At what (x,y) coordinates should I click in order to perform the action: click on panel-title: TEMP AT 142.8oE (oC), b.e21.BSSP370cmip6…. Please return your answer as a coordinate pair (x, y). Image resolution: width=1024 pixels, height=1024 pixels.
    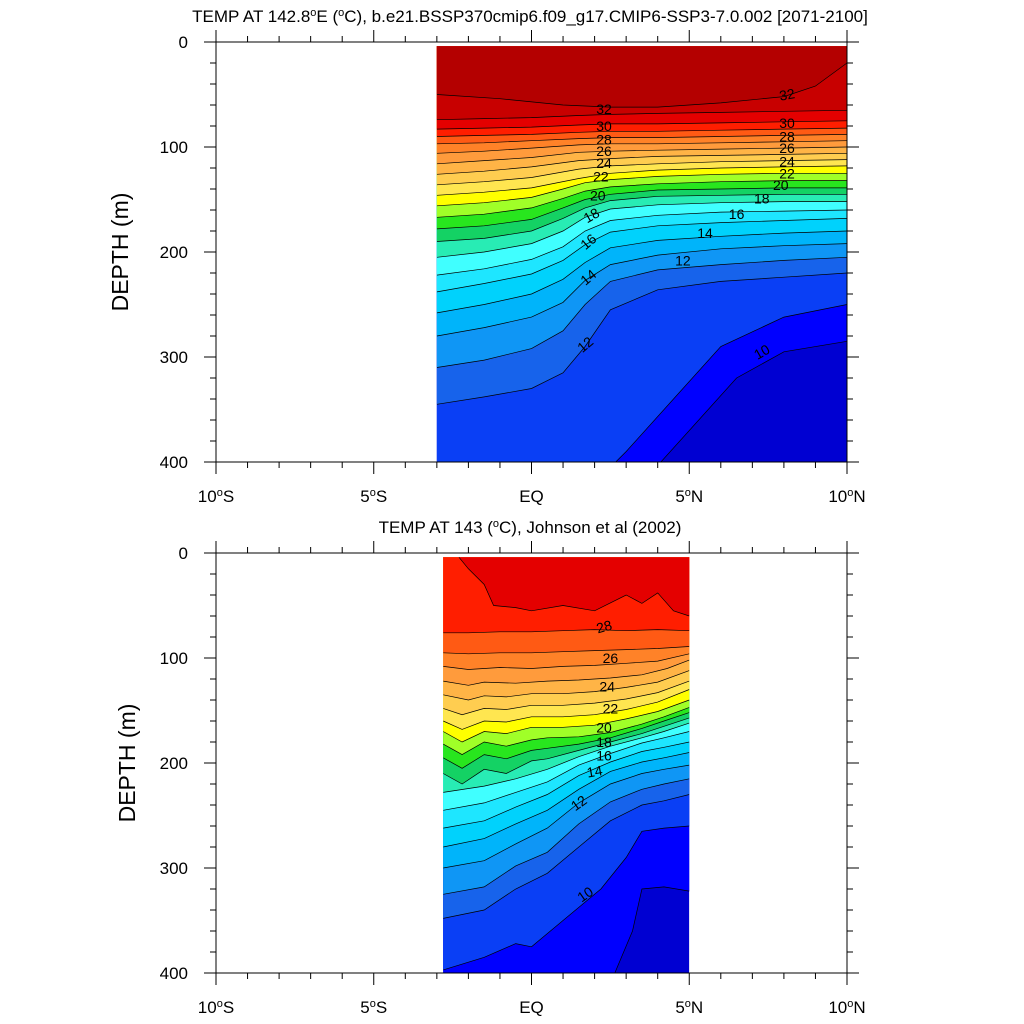
    Looking at the image, I should click on (530, 16).